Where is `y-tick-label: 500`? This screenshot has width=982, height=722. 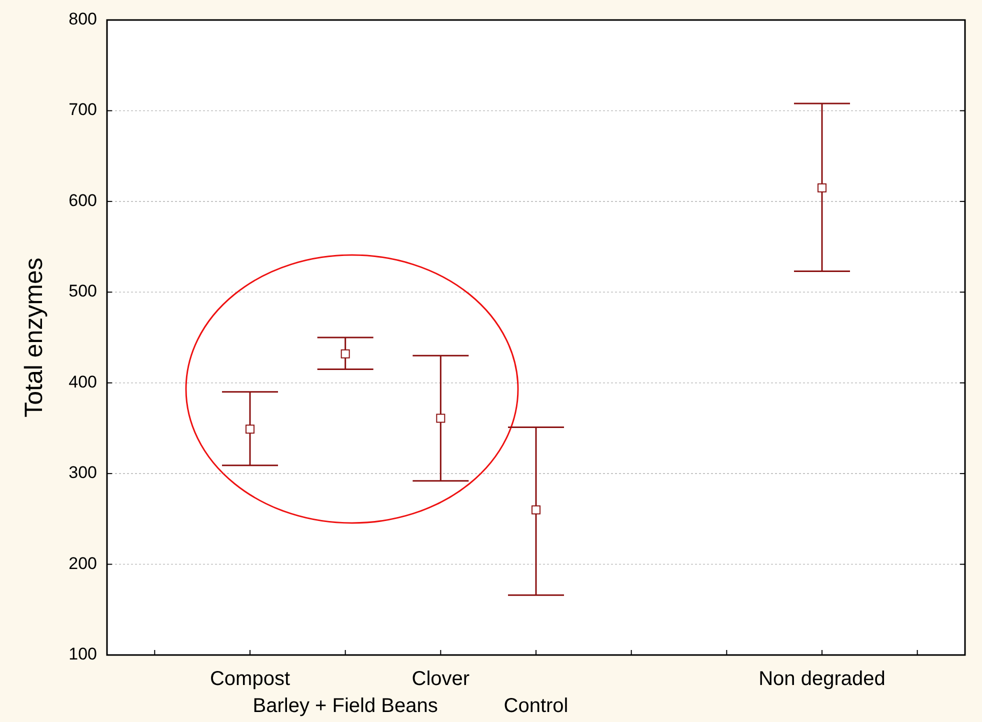
y-tick-label: 500 is located at coordinates (82, 291).